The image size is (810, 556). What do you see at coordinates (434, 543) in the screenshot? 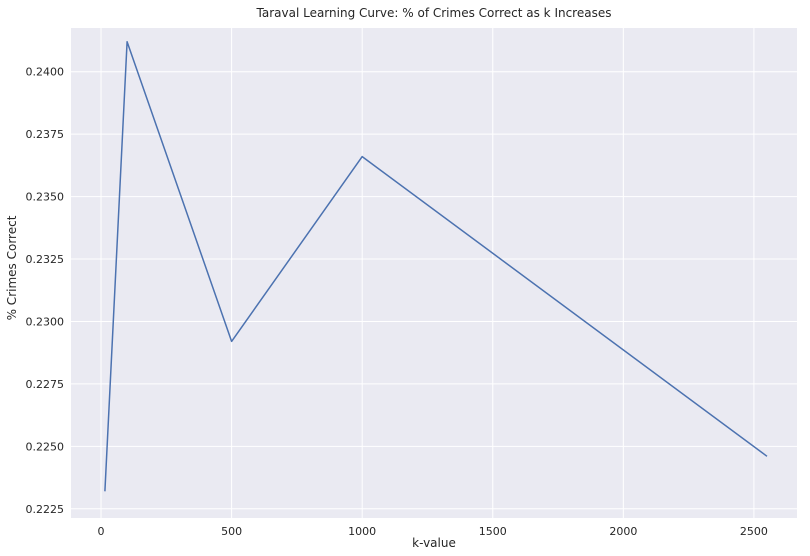
I see `x-axis-title: k-value` at bounding box center [434, 543].